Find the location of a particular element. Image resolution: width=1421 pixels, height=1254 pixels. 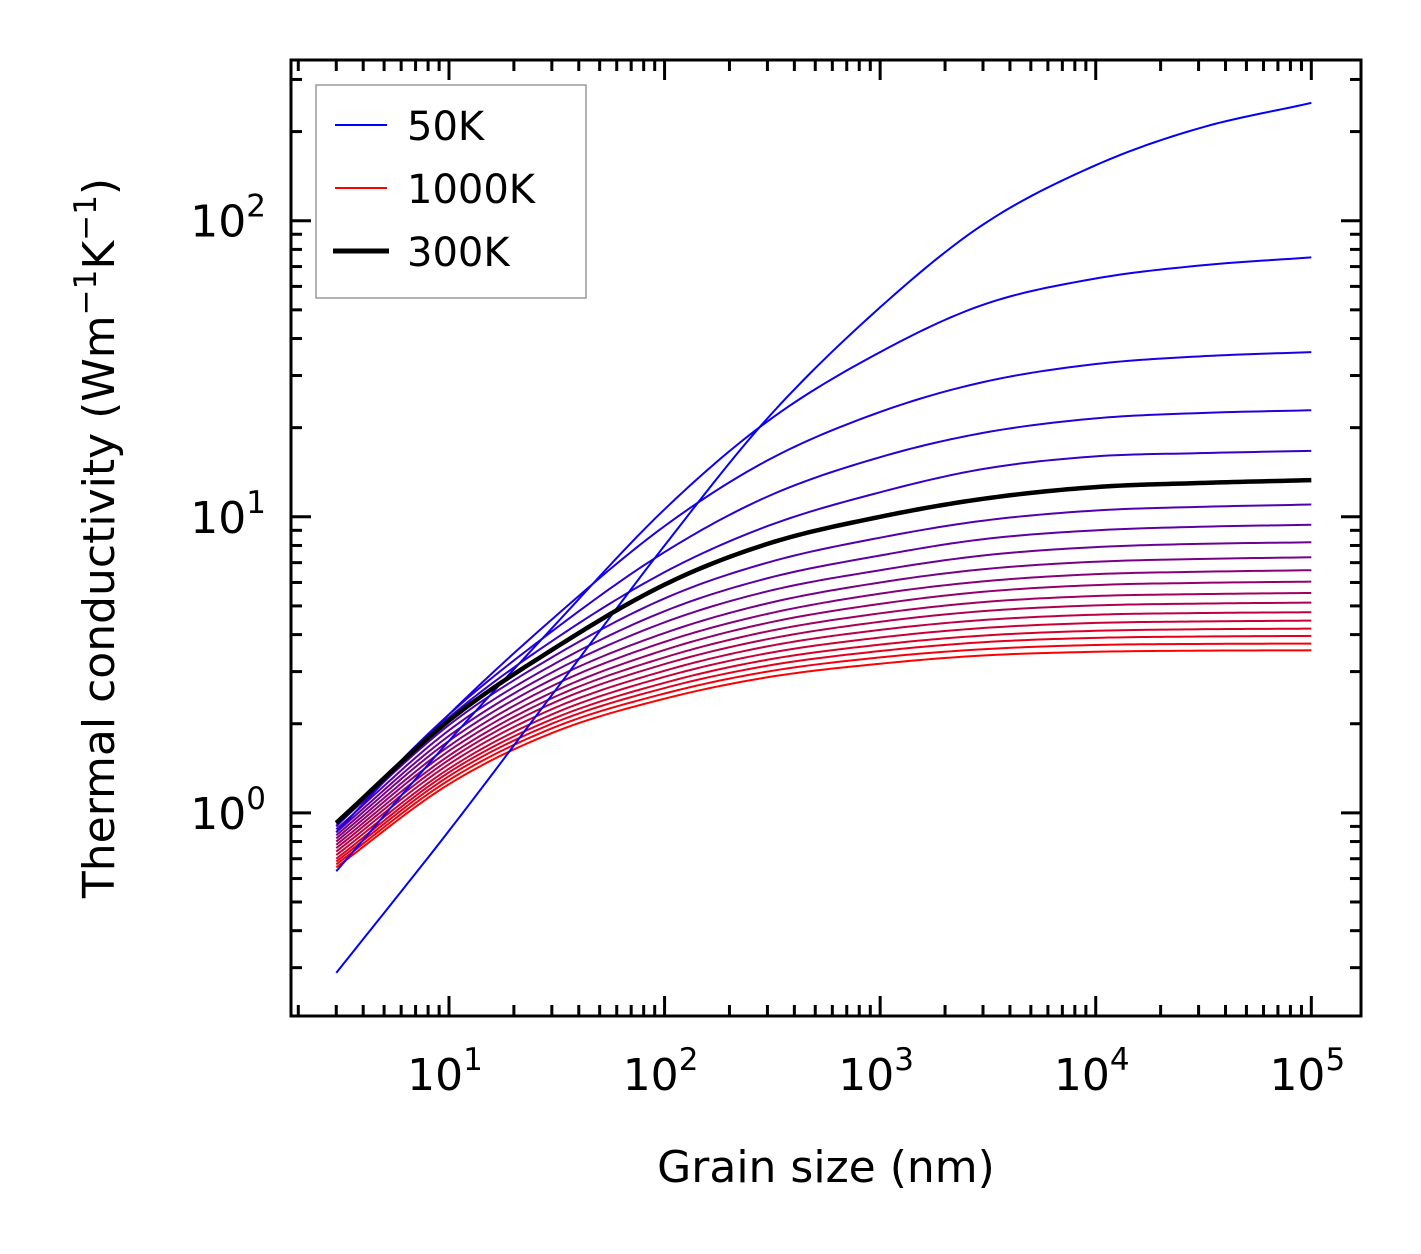

y-axis-label: Thermal conductivity (Wm−1K−1) is located at coordinates (96, 538).